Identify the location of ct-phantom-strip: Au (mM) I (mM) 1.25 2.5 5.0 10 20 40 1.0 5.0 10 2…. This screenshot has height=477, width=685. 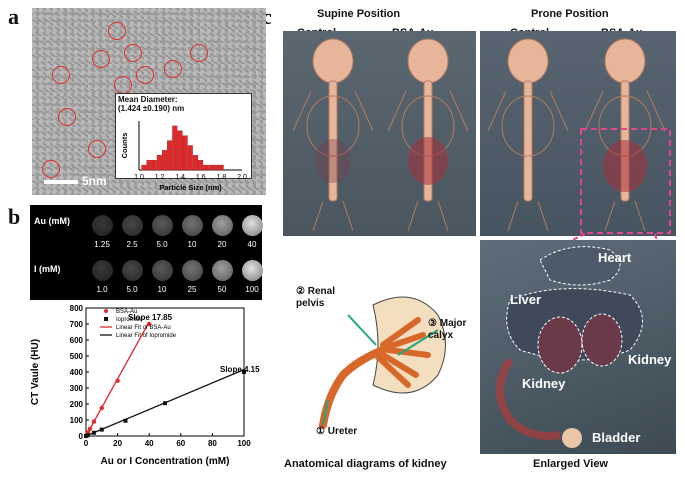
(146, 252).